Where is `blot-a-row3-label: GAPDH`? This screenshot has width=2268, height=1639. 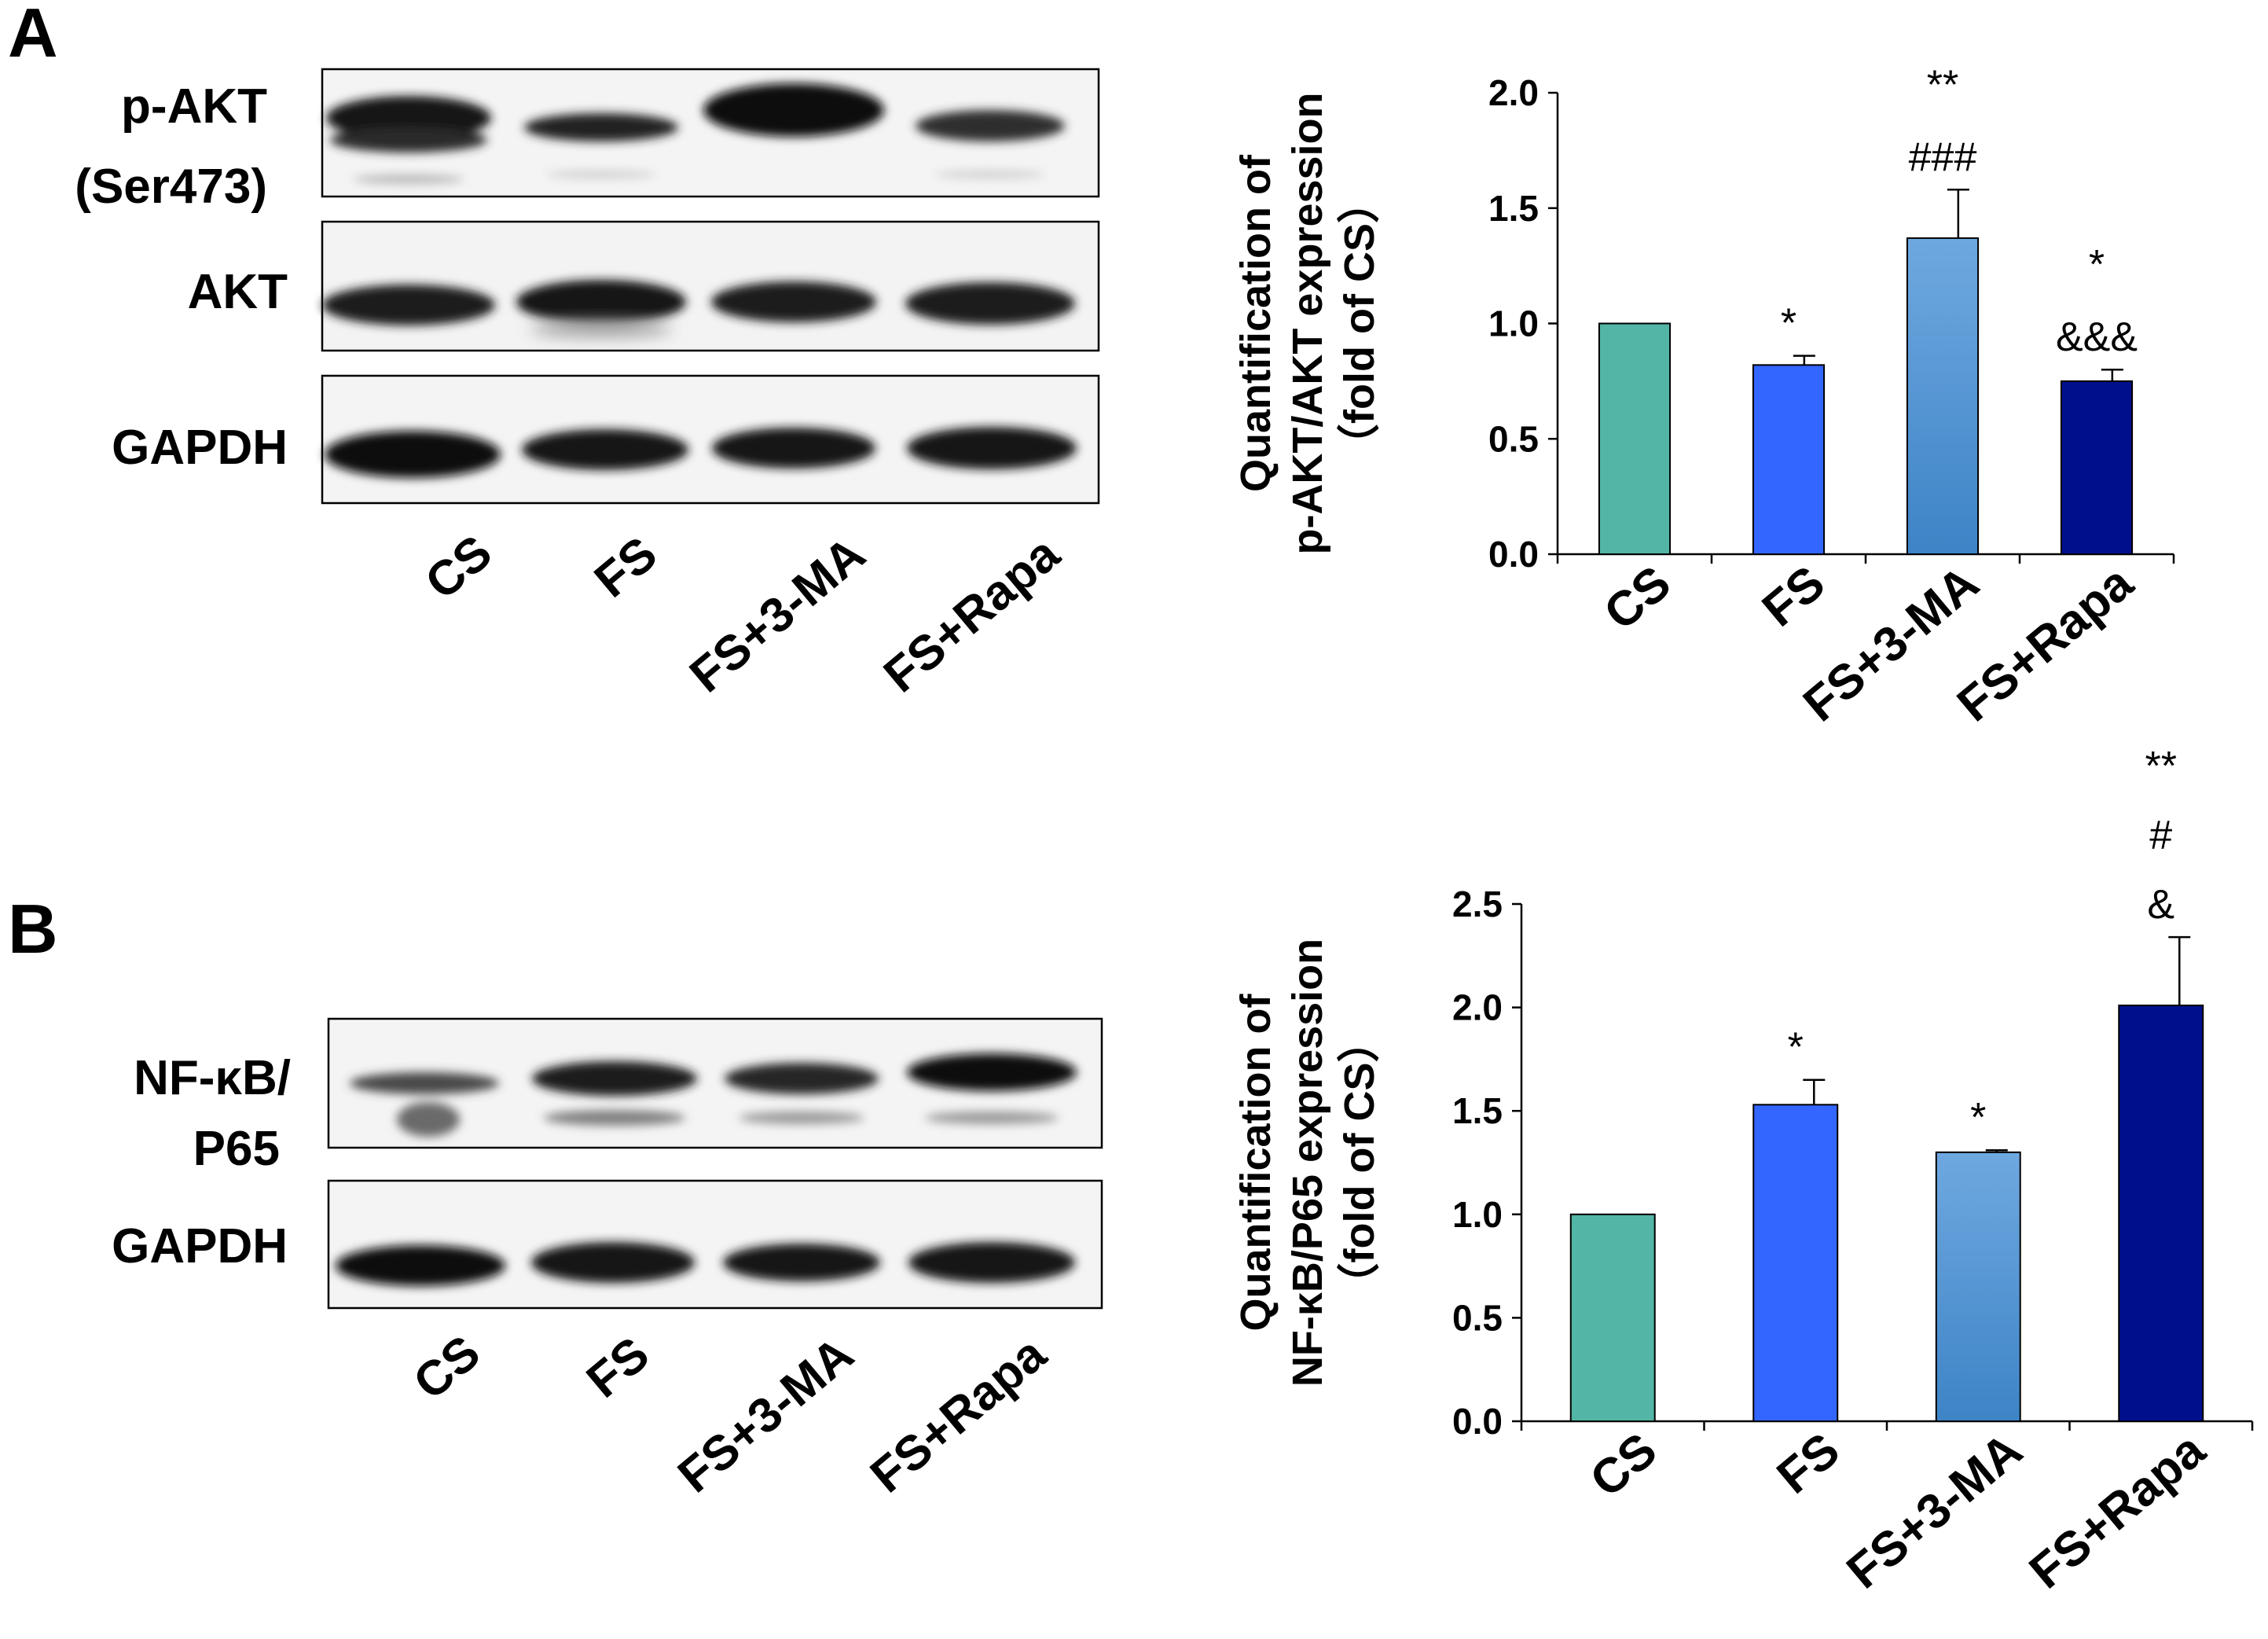 blot-a-row3-label: GAPDH is located at coordinates (200, 448).